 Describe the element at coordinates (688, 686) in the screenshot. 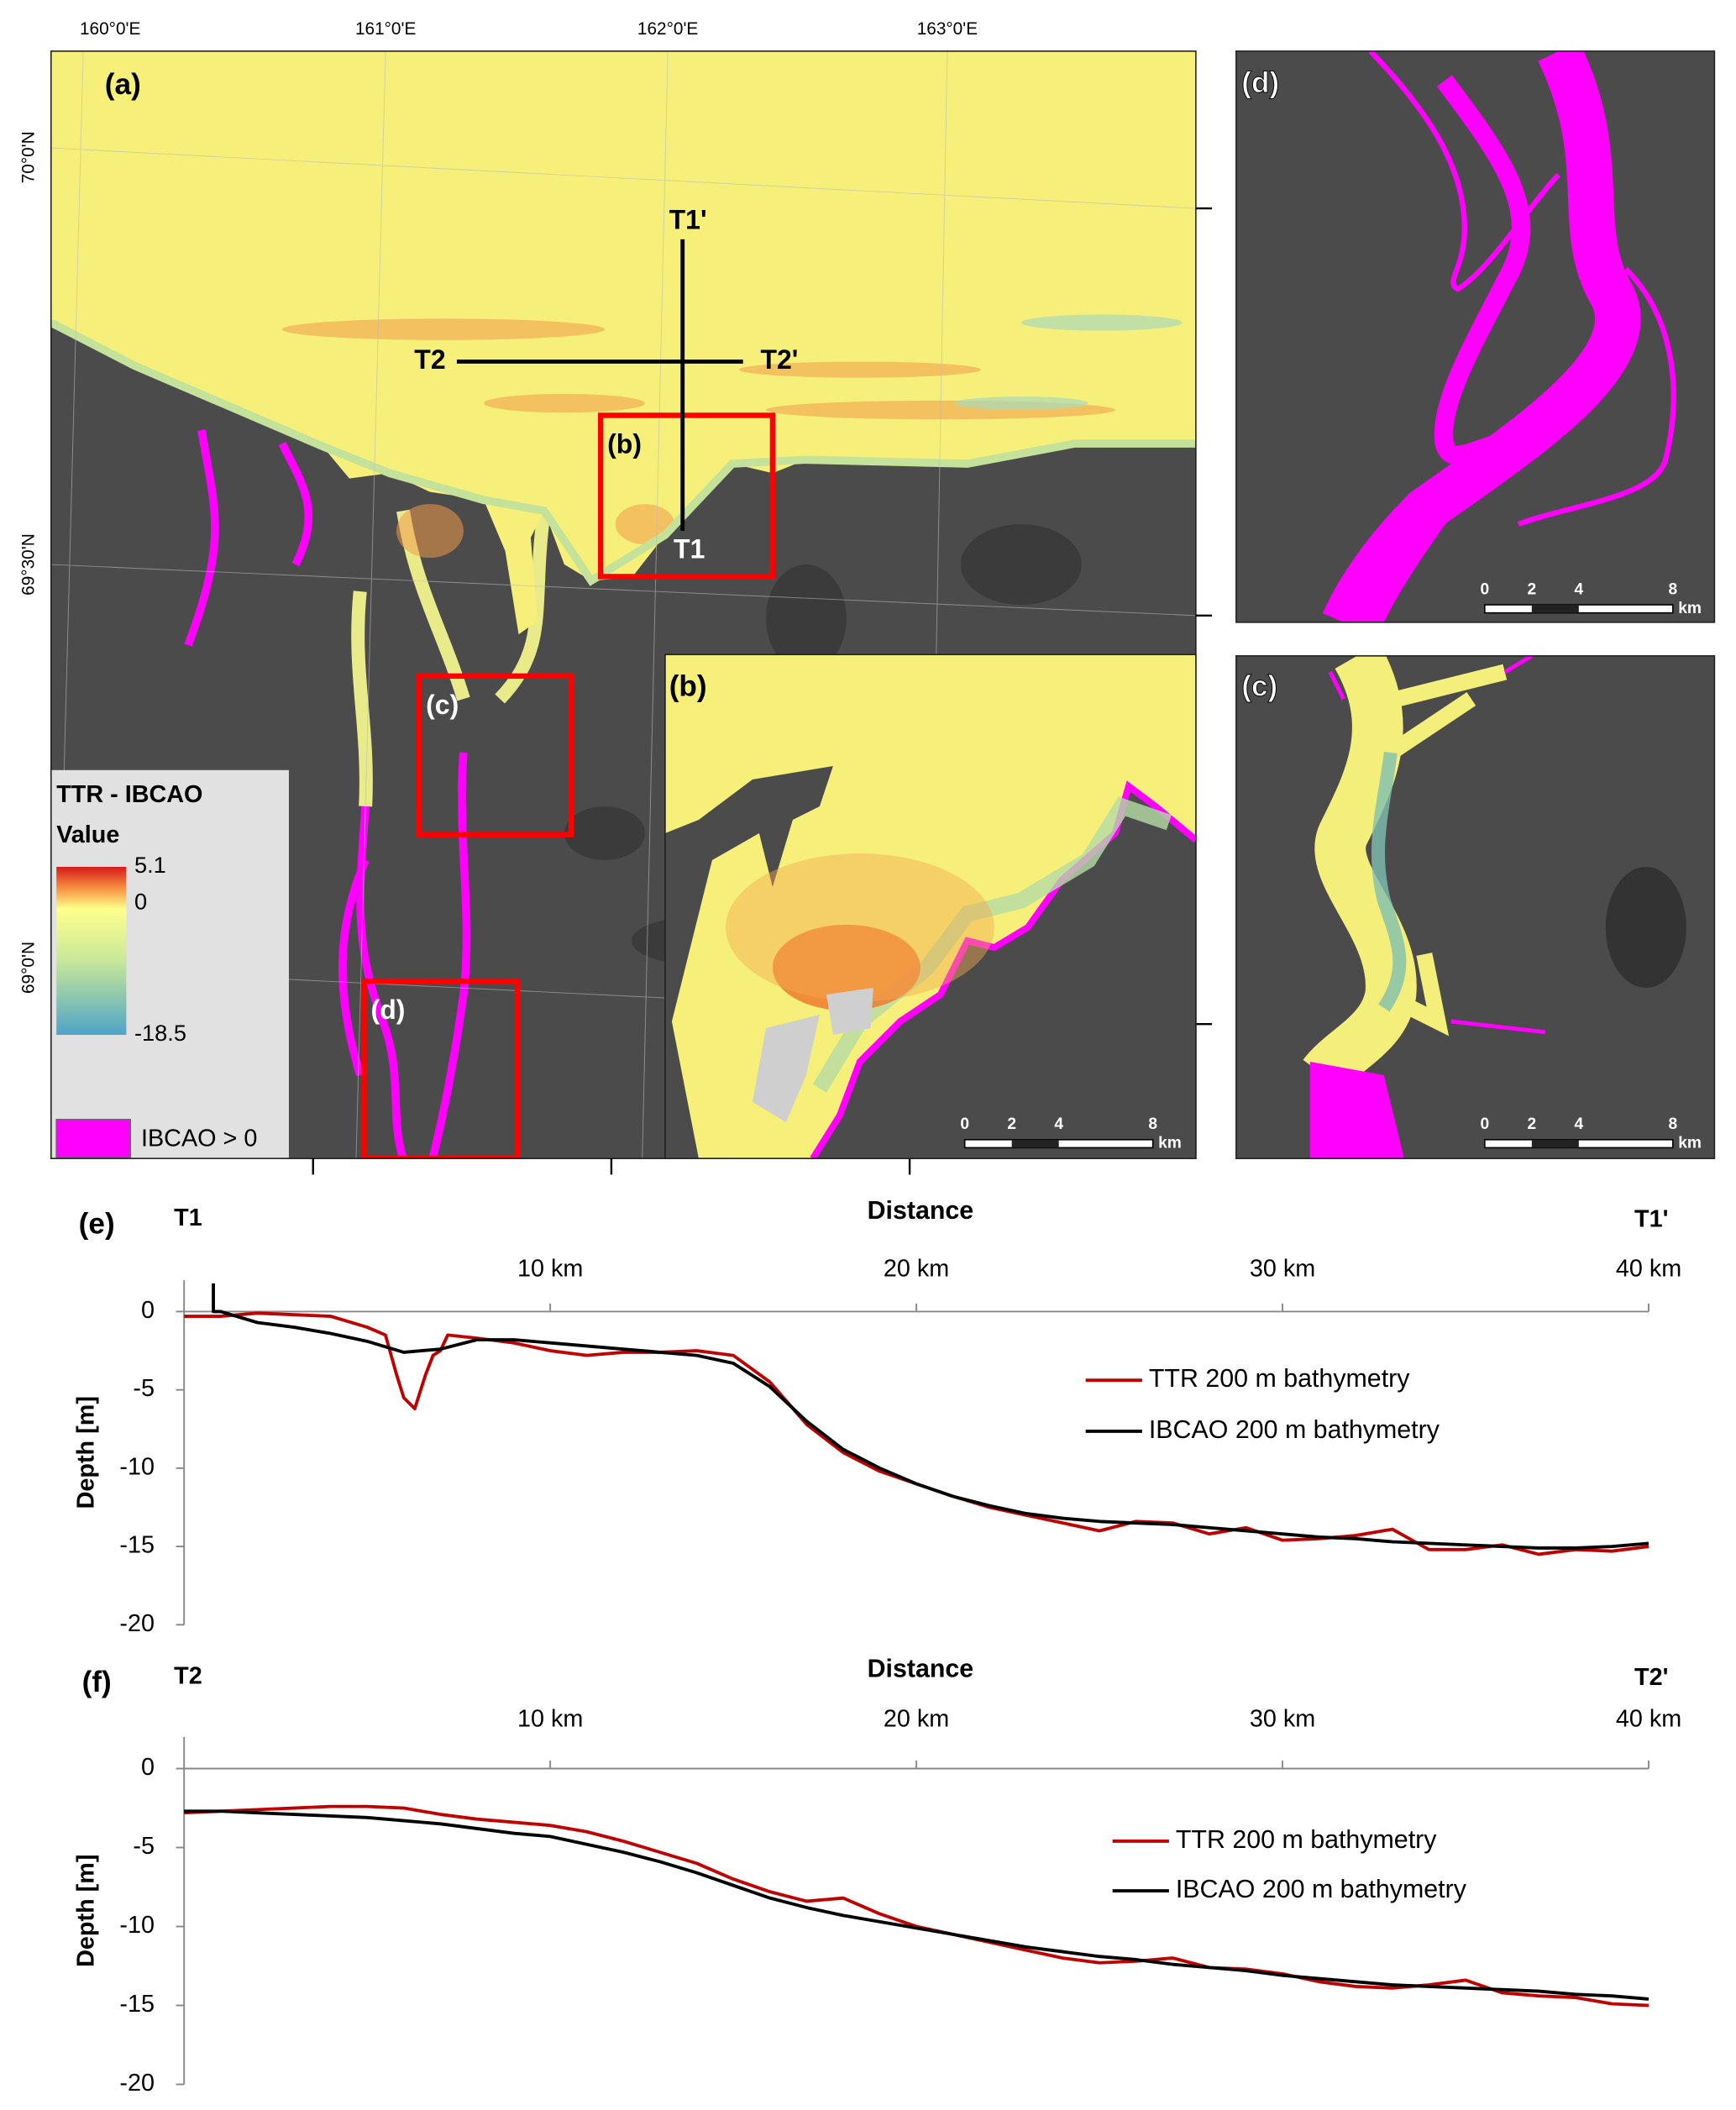

I see `panel-label: (b)` at that location.